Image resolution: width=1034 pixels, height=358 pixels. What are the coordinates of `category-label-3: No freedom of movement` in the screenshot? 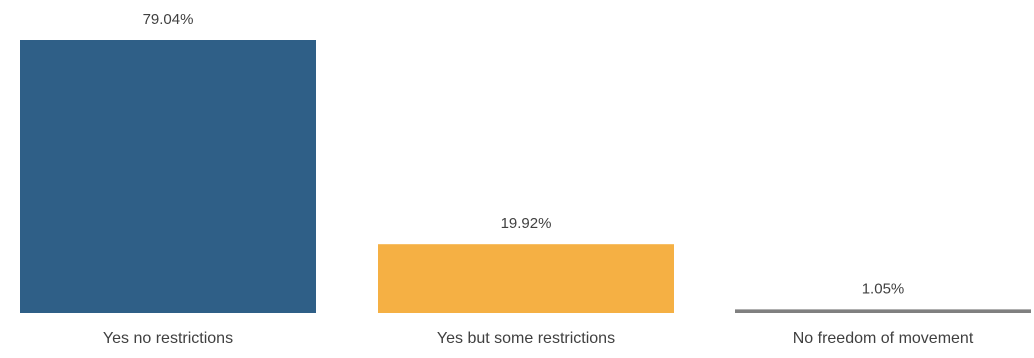 It's located at (883, 338).